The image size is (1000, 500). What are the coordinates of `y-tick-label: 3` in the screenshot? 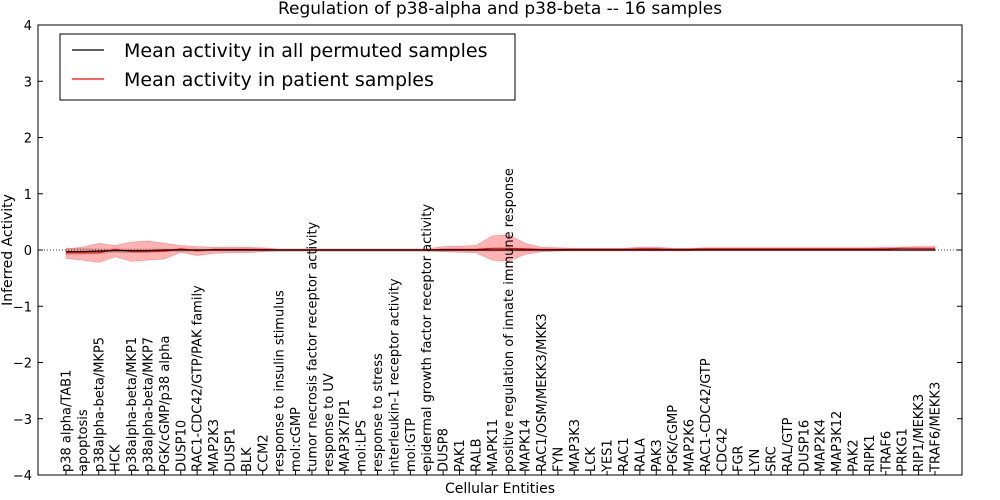 It's located at (28, 82).